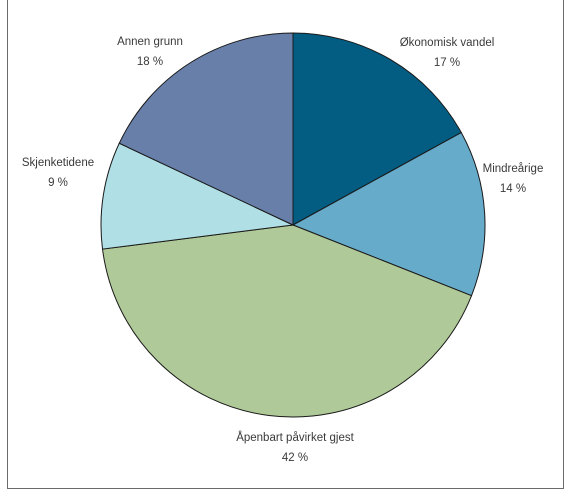 The height and width of the screenshot is (491, 566). I want to click on slice-value-label: 42 %, so click(295, 458).